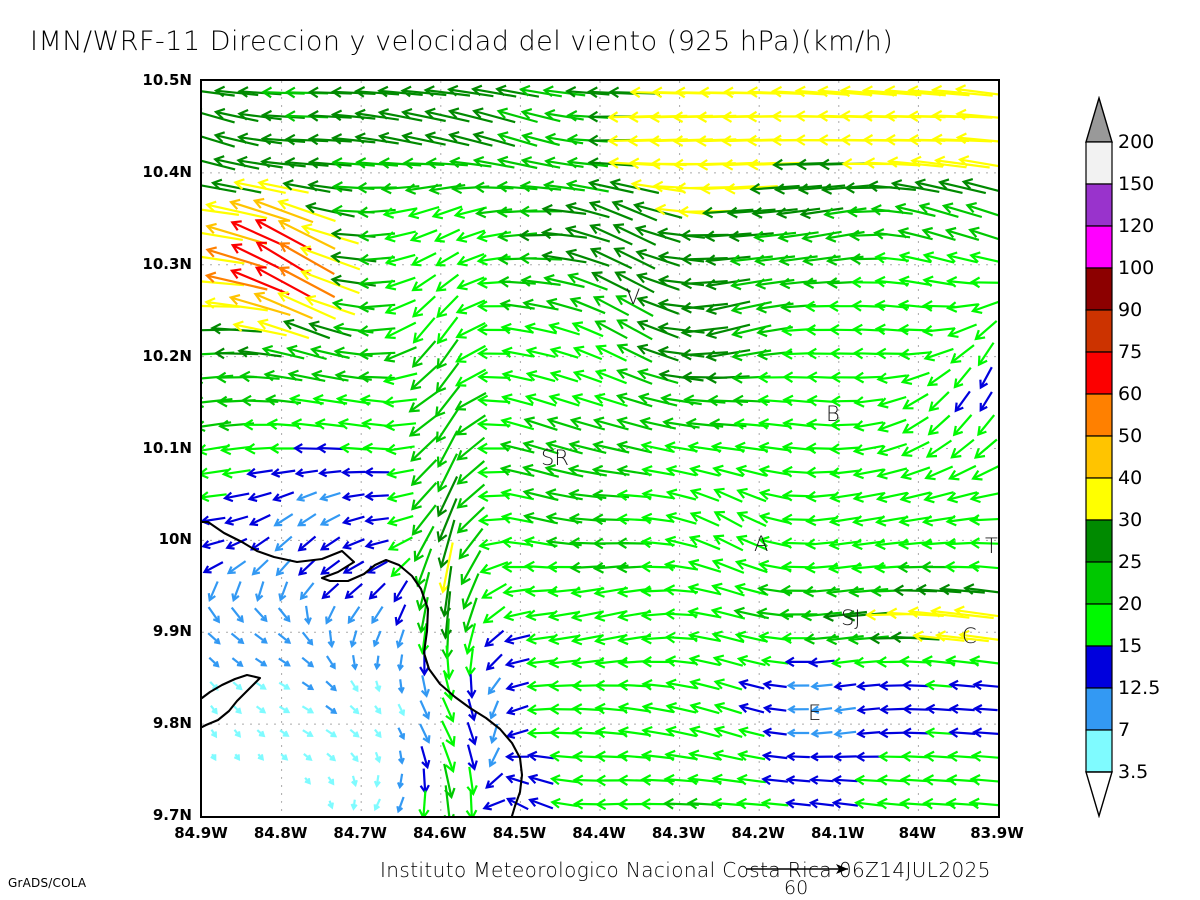  Describe the element at coordinates (440, 833) in the screenshot. I see `x-axis-tick-label: 84.6W` at that location.